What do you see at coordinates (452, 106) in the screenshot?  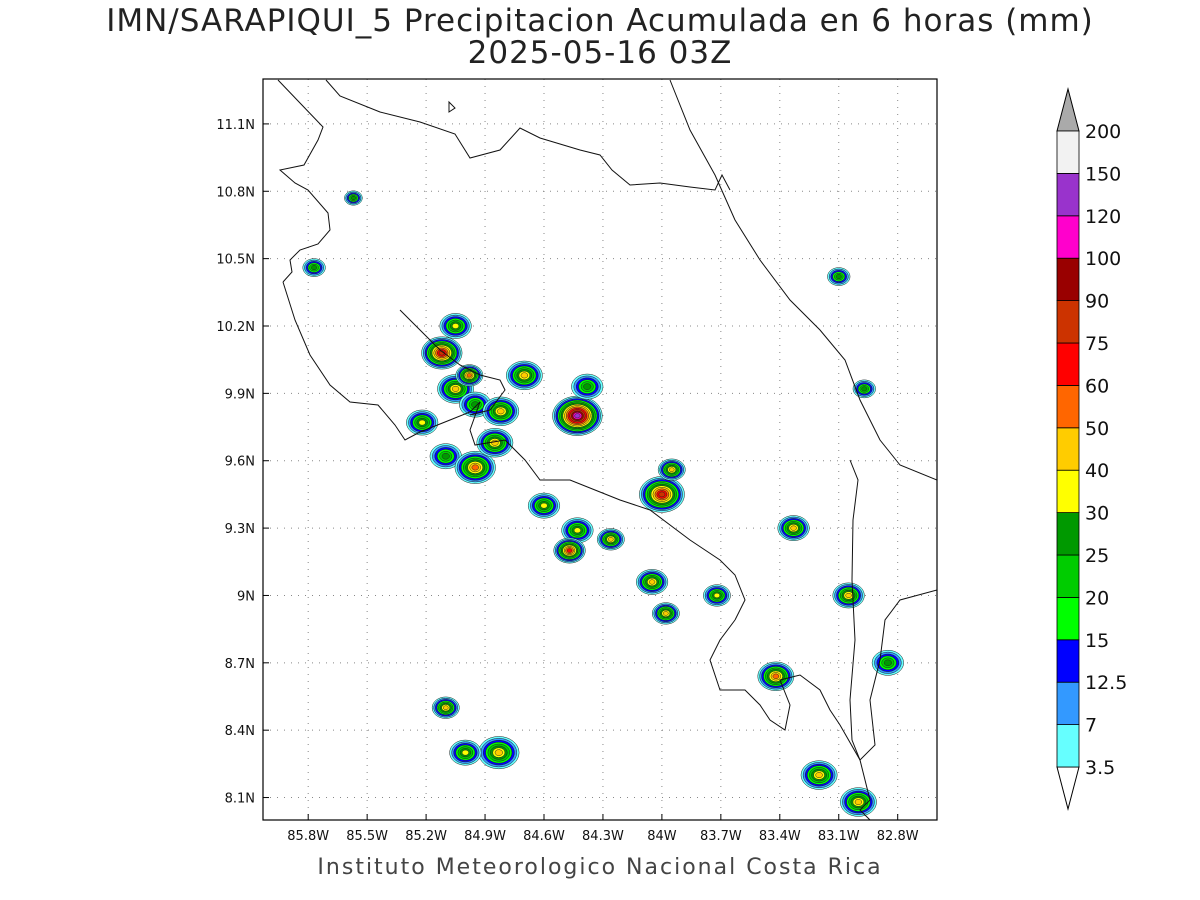 I see `island-marker` at bounding box center [452, 106].